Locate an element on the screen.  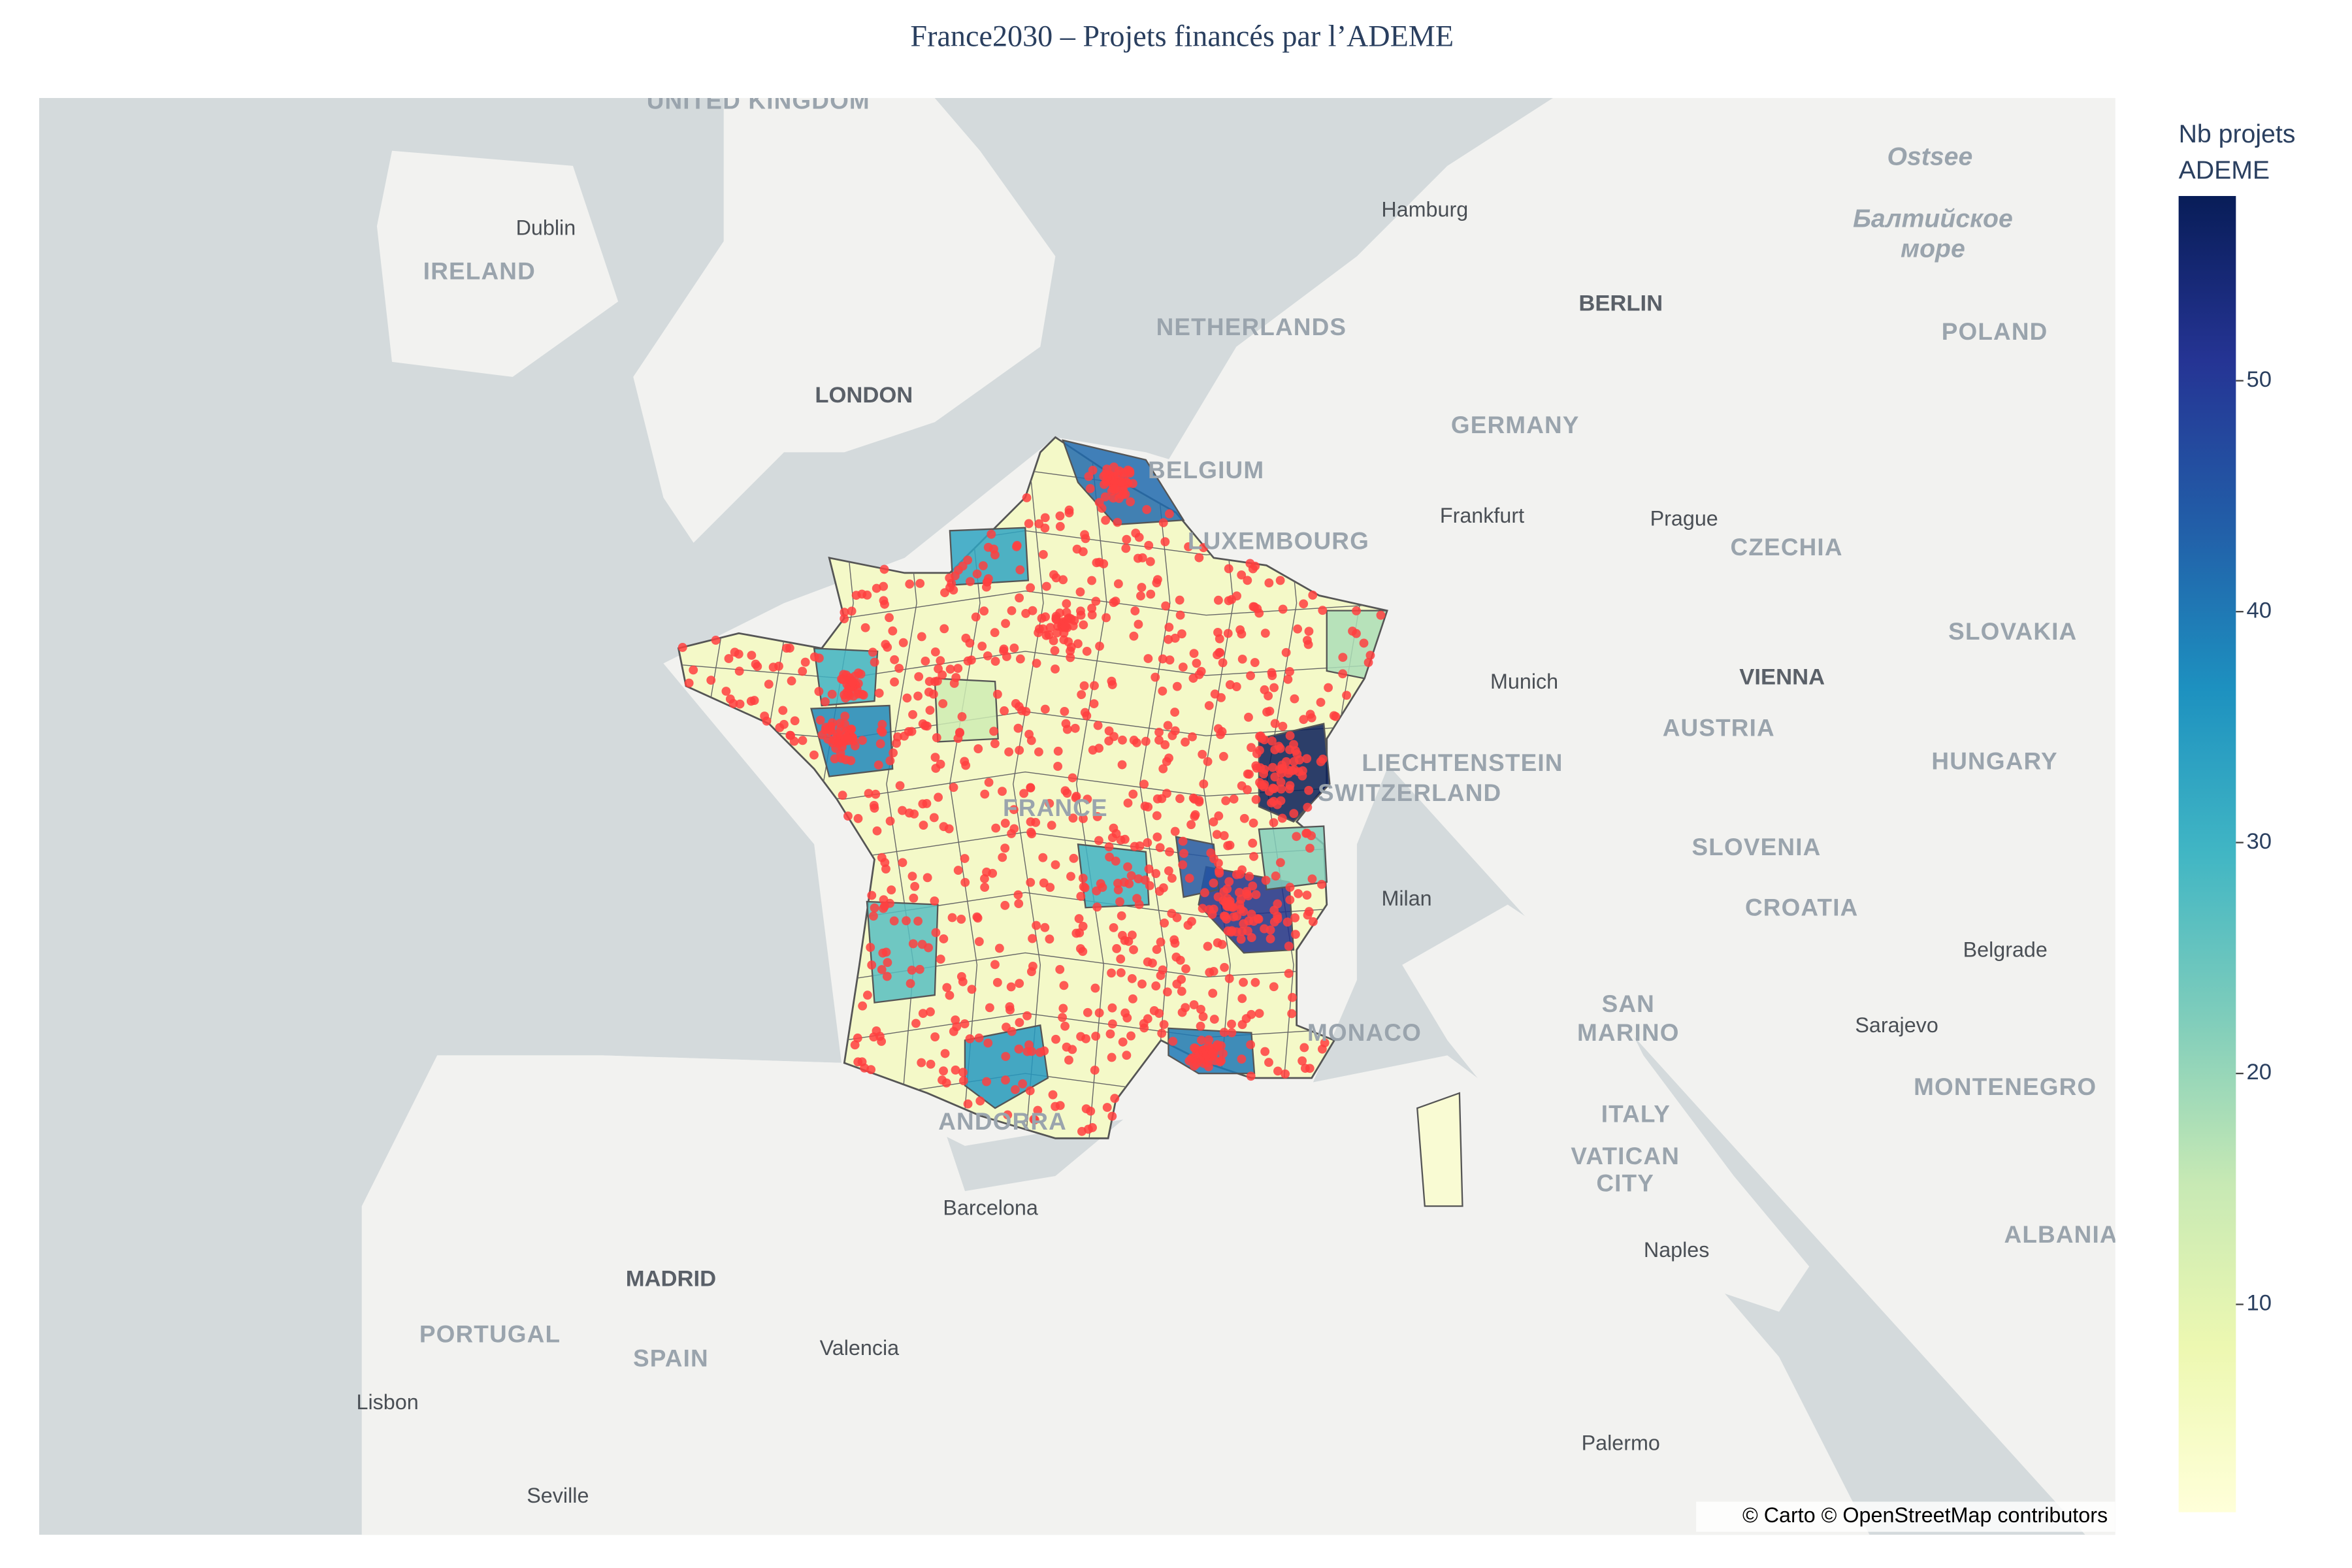
map-label: Dublin is located at coordinates (546, 227).